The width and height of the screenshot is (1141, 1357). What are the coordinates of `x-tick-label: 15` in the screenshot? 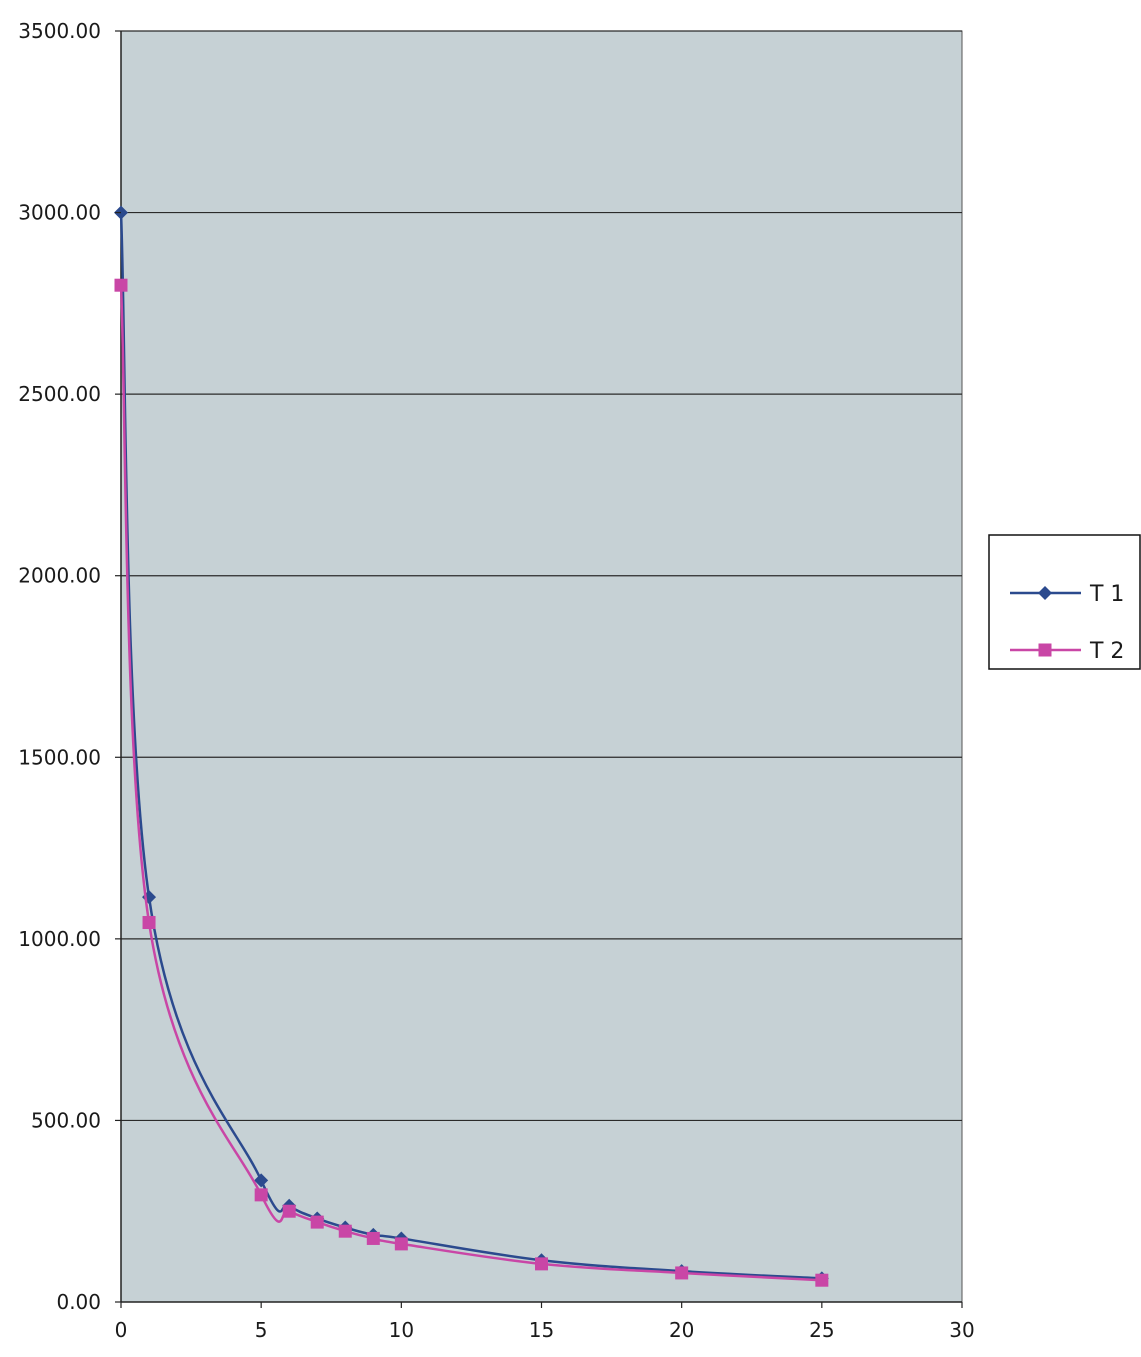 It's located at (541, 1330).